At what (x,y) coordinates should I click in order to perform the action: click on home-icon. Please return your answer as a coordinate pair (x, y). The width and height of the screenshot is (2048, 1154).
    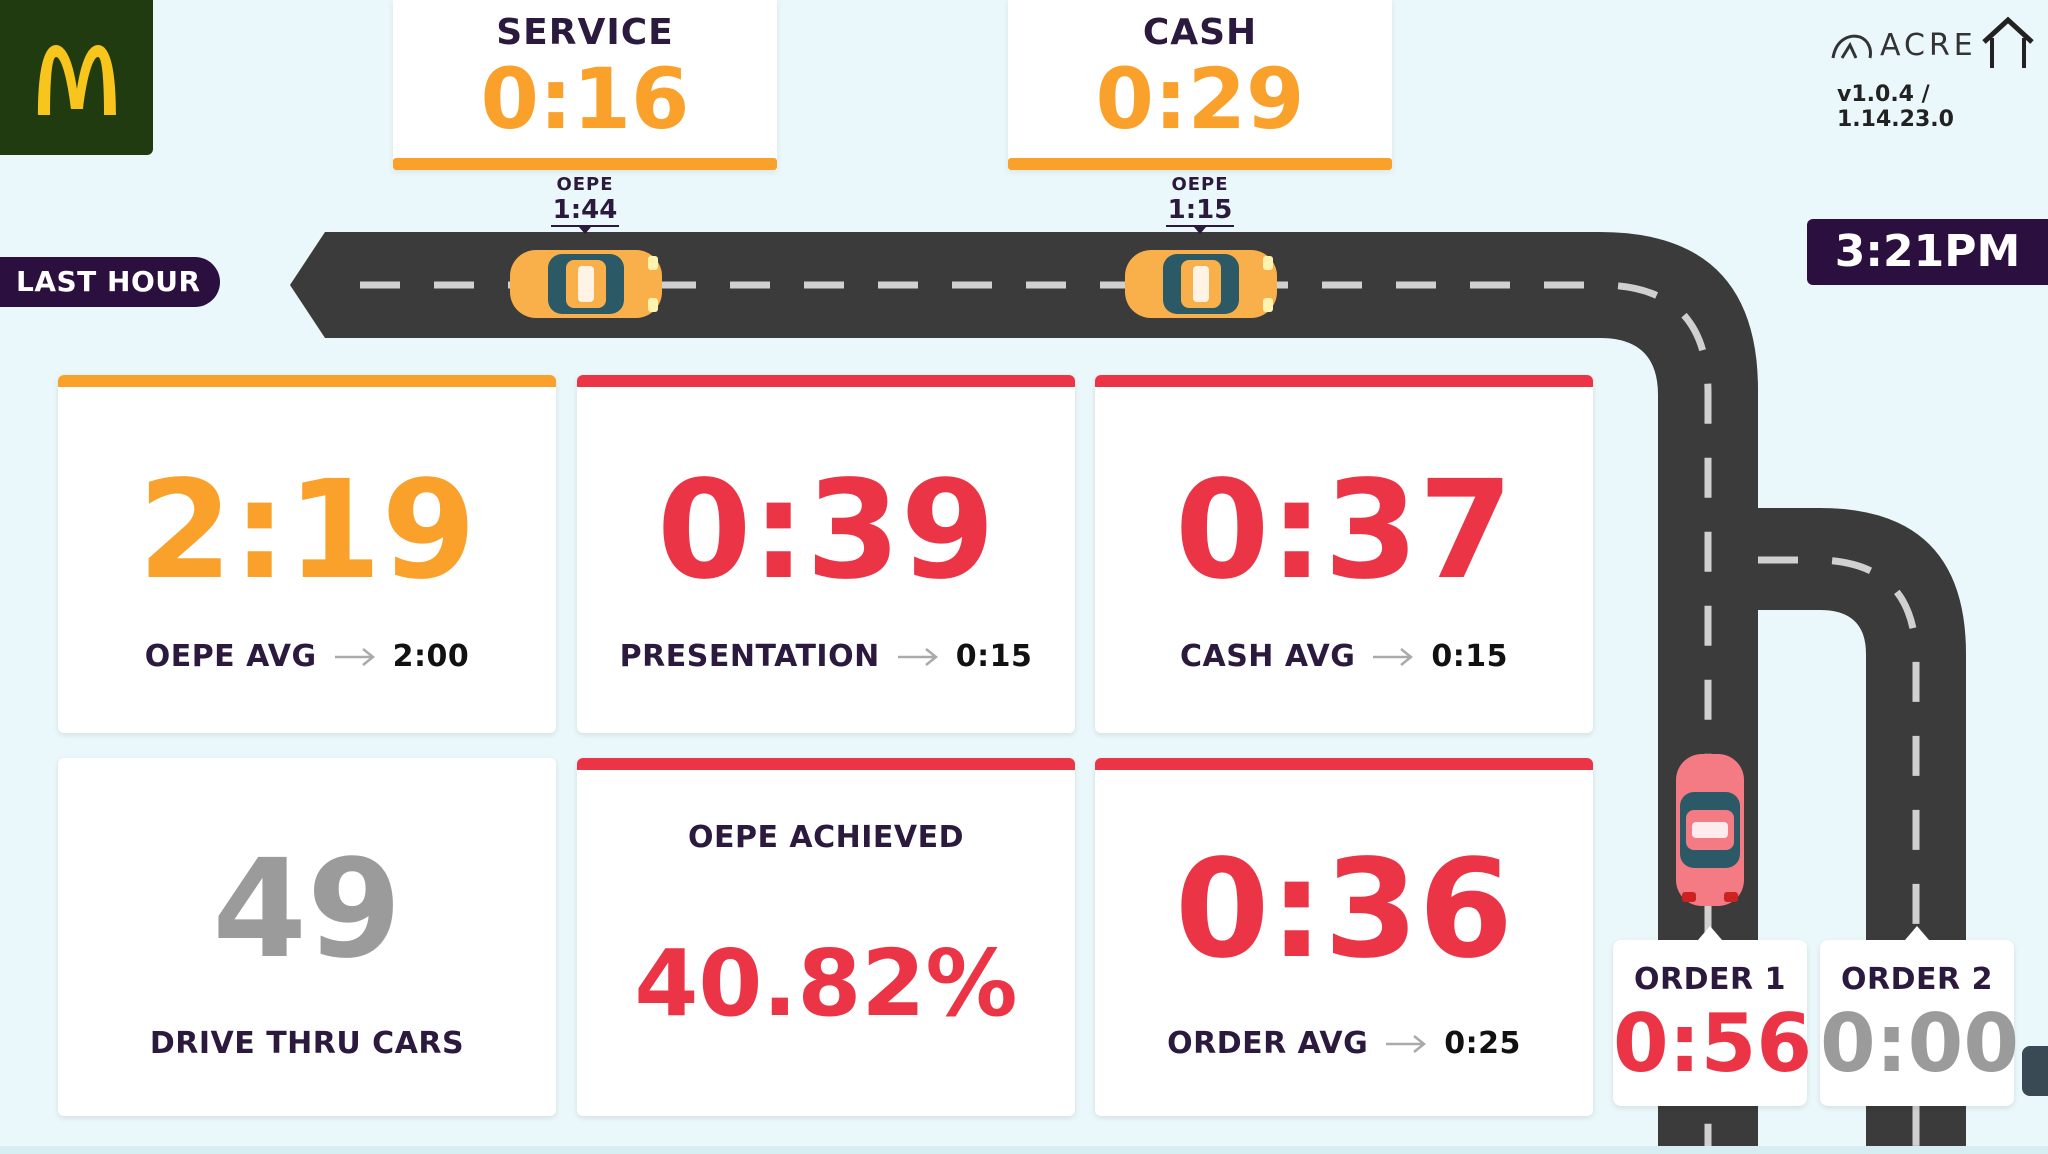
    Looking at the image, I should click on (2008, 43).